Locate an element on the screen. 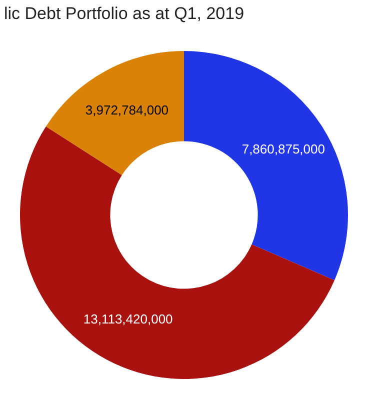 Image resolution: width=368 pixels, height=408 pixels. chart-title: lic Debt Portfolio as at Q1, 2019 is located at coordinates (124, 14).